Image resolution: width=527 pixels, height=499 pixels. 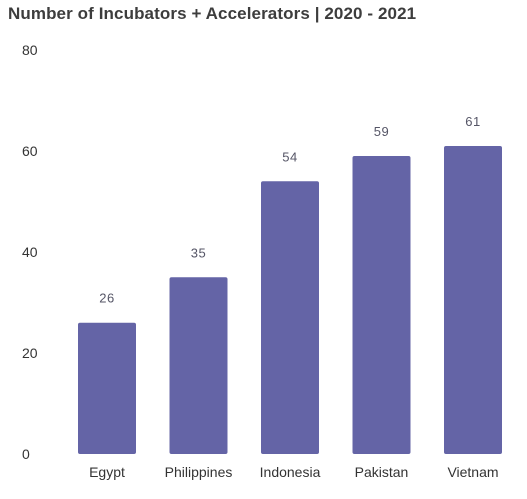 What do you see at coordinates (198, 365) in the screenshot?
I see `bar-philippines` at bounding box center [198, 365].